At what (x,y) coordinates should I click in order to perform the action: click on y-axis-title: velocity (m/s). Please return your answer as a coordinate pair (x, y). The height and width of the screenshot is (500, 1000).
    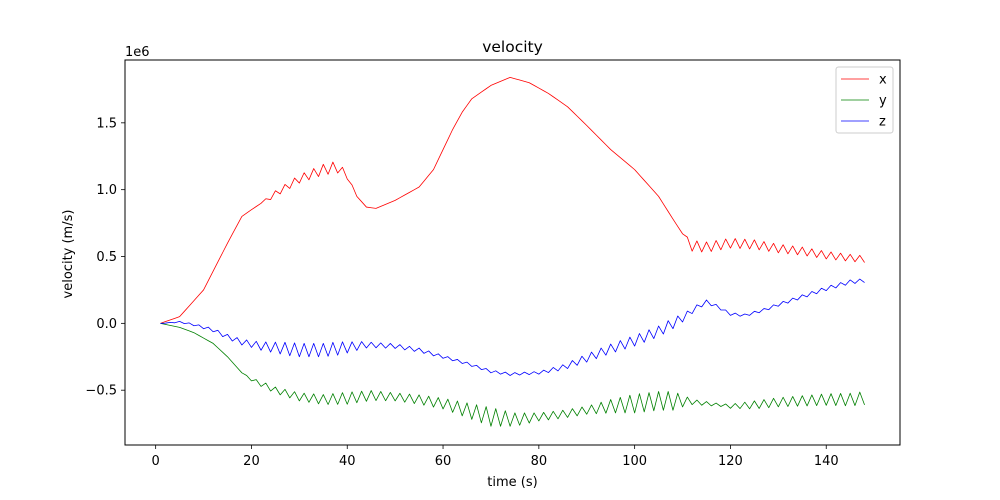
    Looking at the image, I should click on (68, 254).